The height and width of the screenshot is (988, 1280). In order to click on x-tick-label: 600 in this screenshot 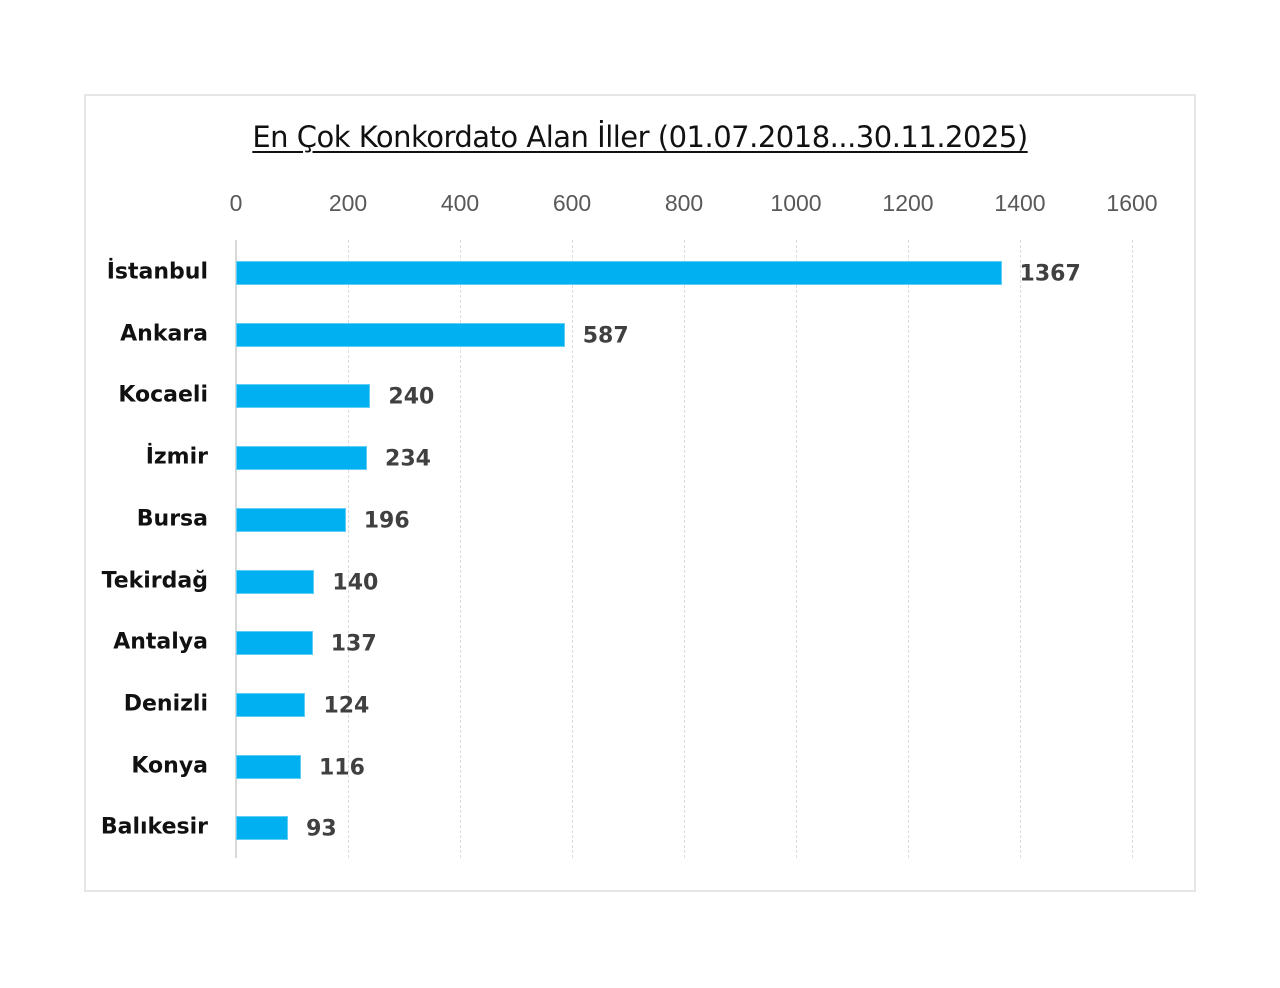, I will do `click(572, 203)`.